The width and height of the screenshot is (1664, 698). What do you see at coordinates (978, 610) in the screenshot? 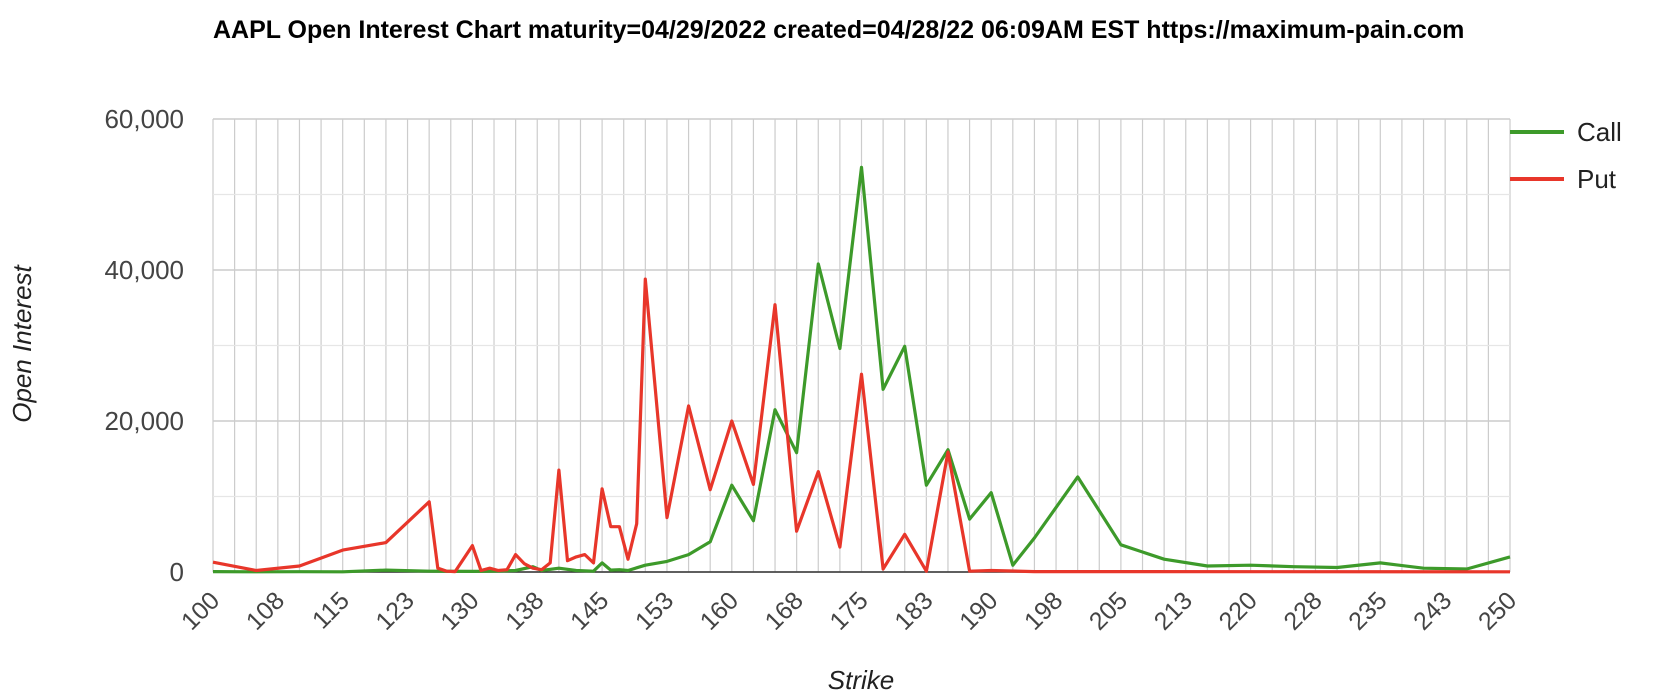
I see `x-tick-label: 190` at bounding box center [978, 610].